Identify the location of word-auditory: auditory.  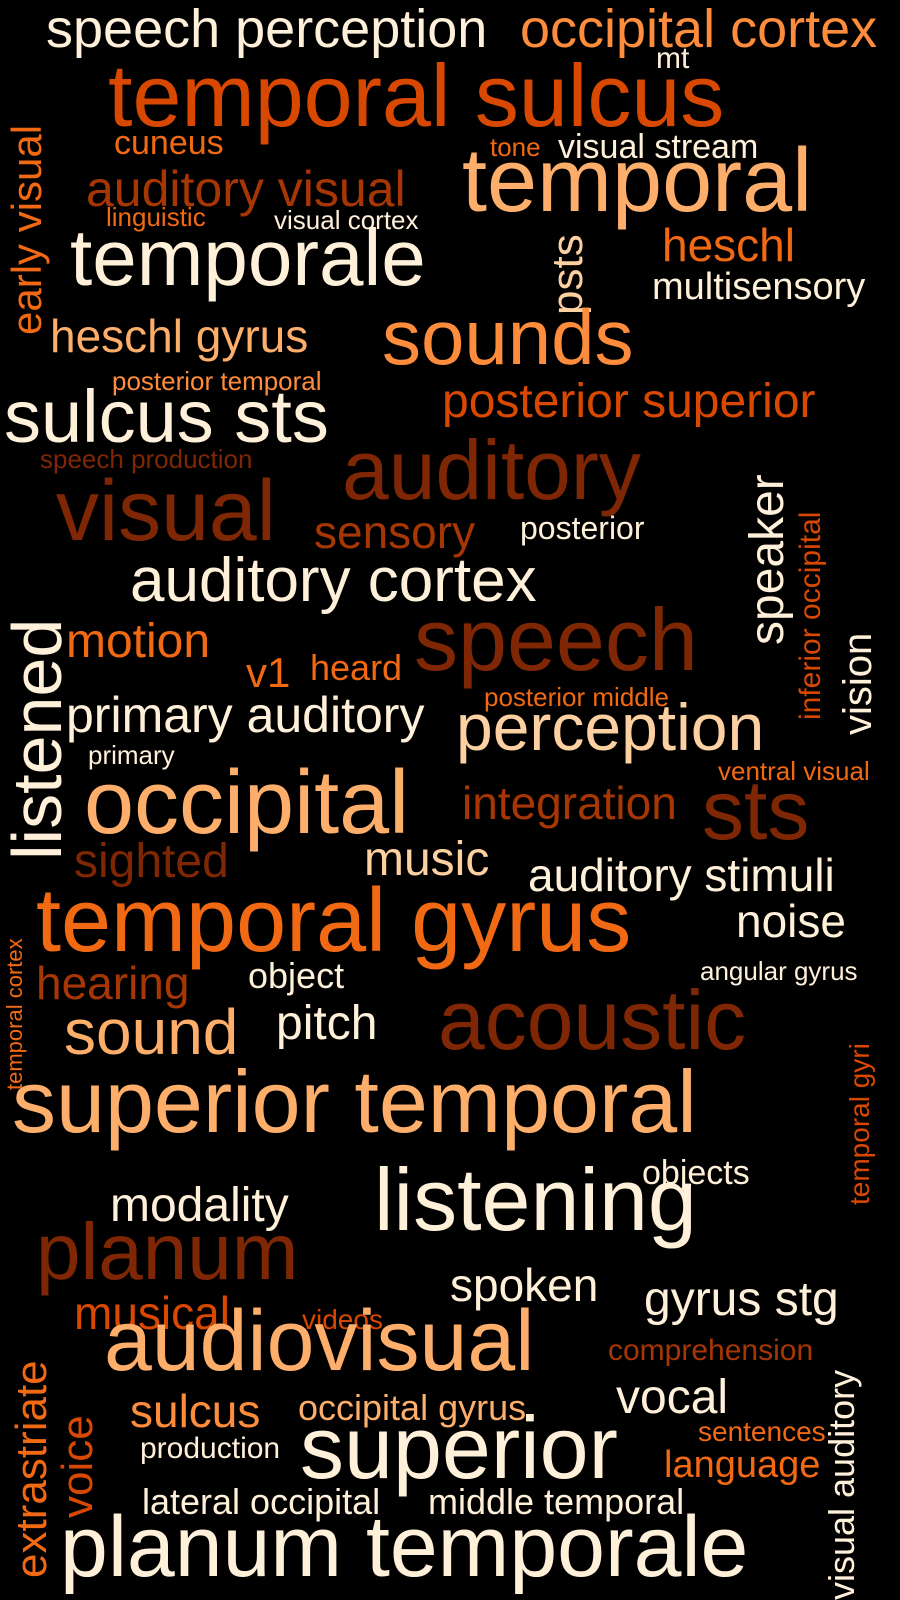
(491, 470).